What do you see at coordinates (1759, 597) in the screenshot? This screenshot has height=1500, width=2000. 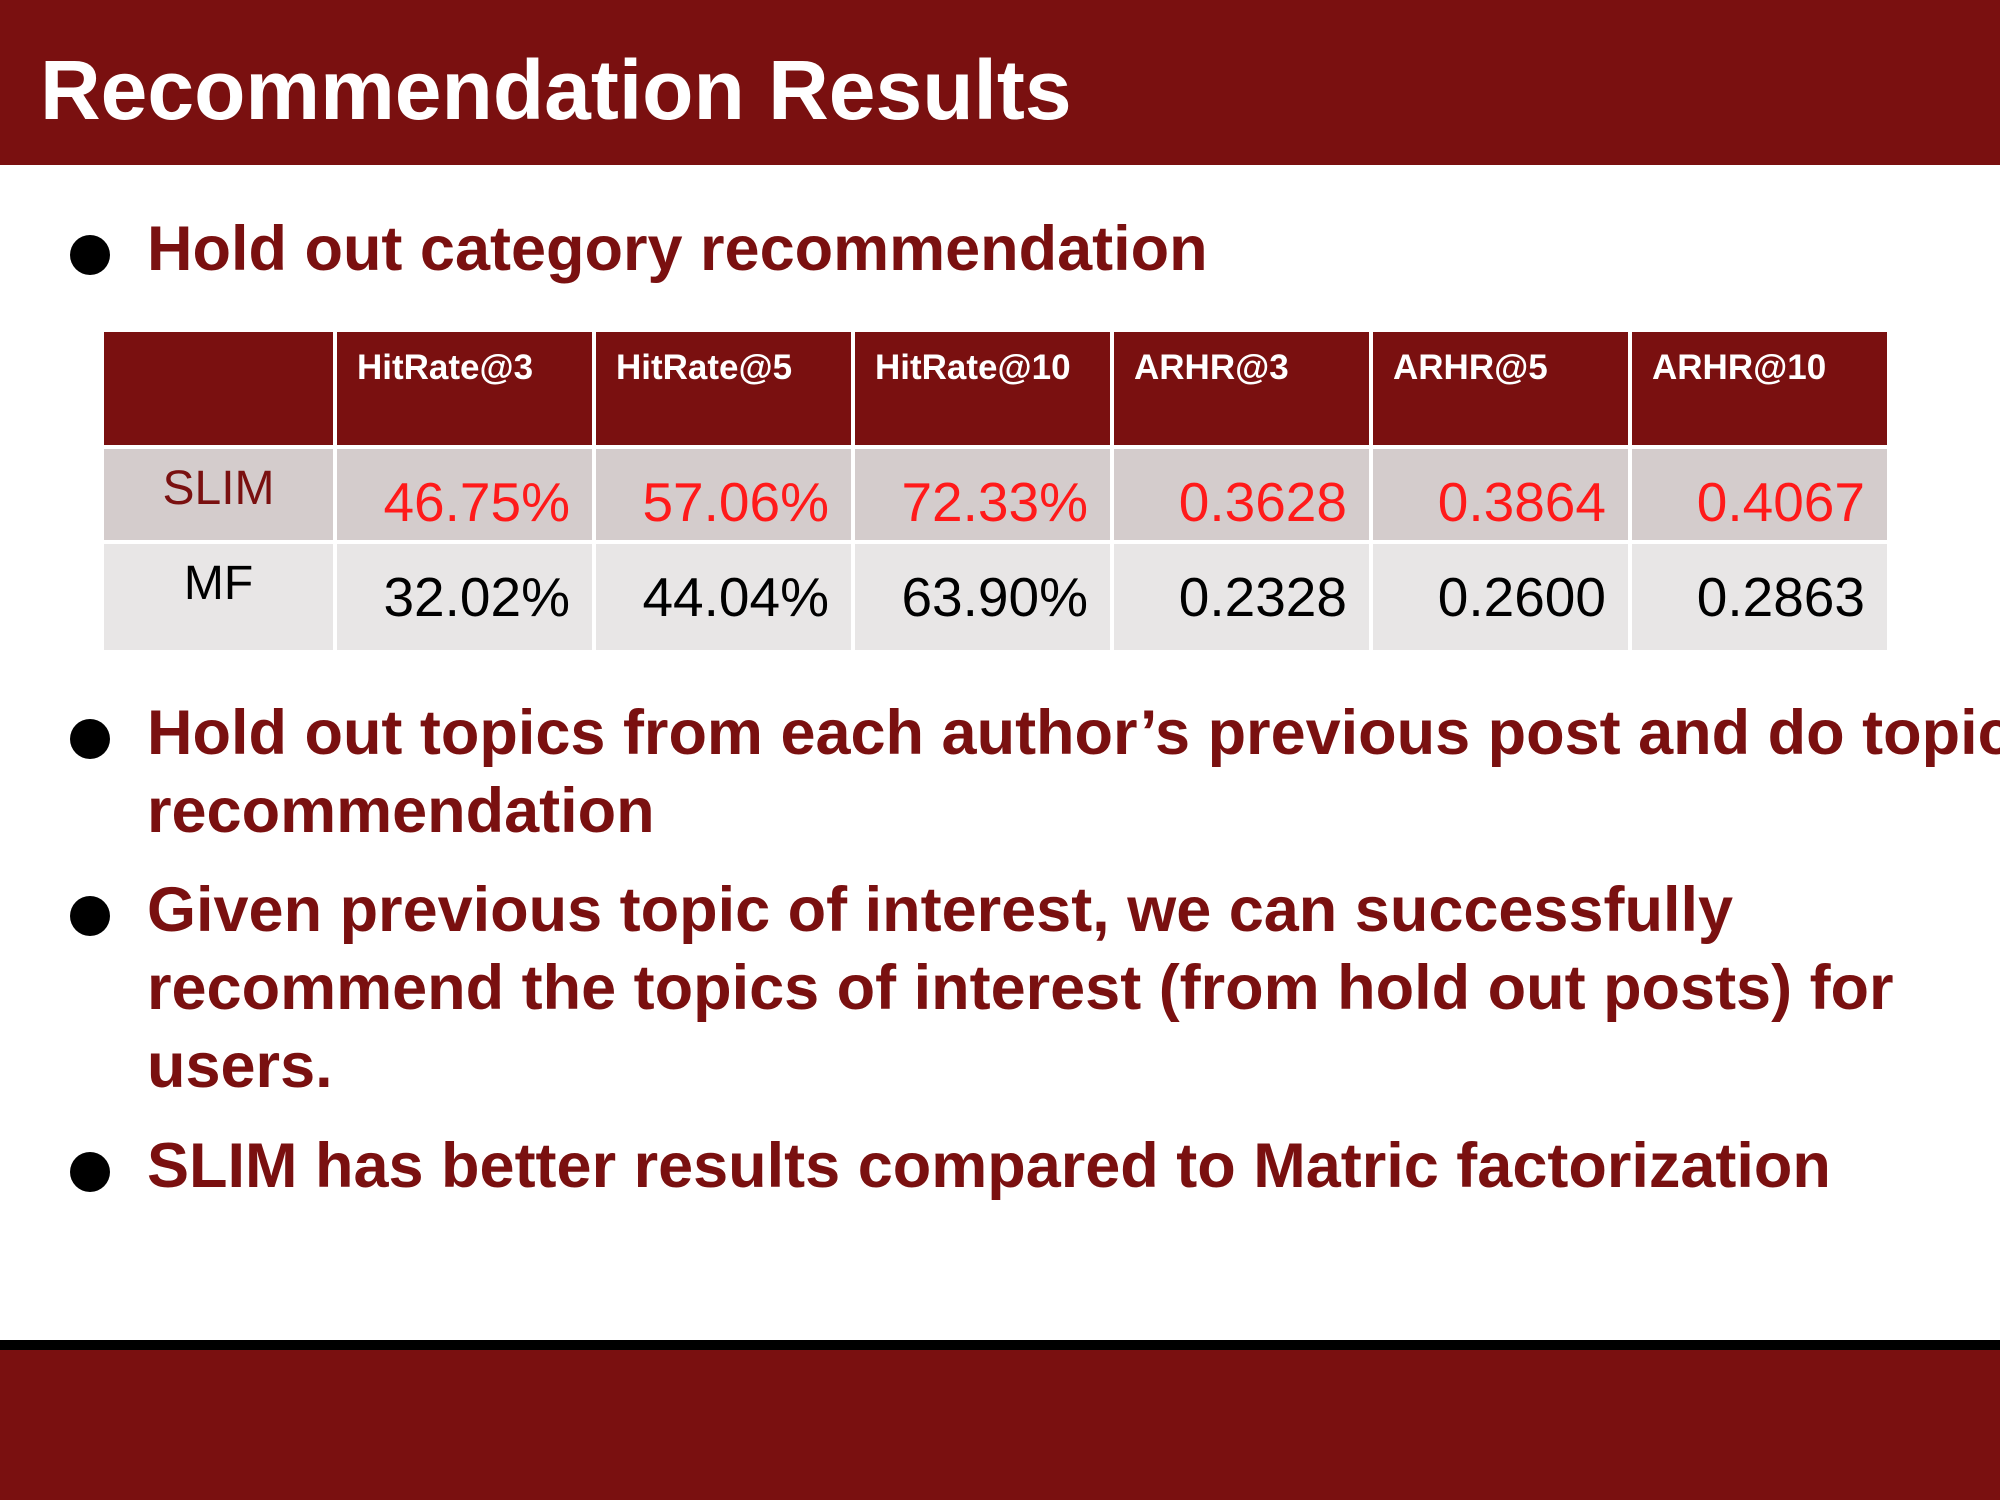 I see `table-cell: 0.2863` at bounding box center [1759, 597].